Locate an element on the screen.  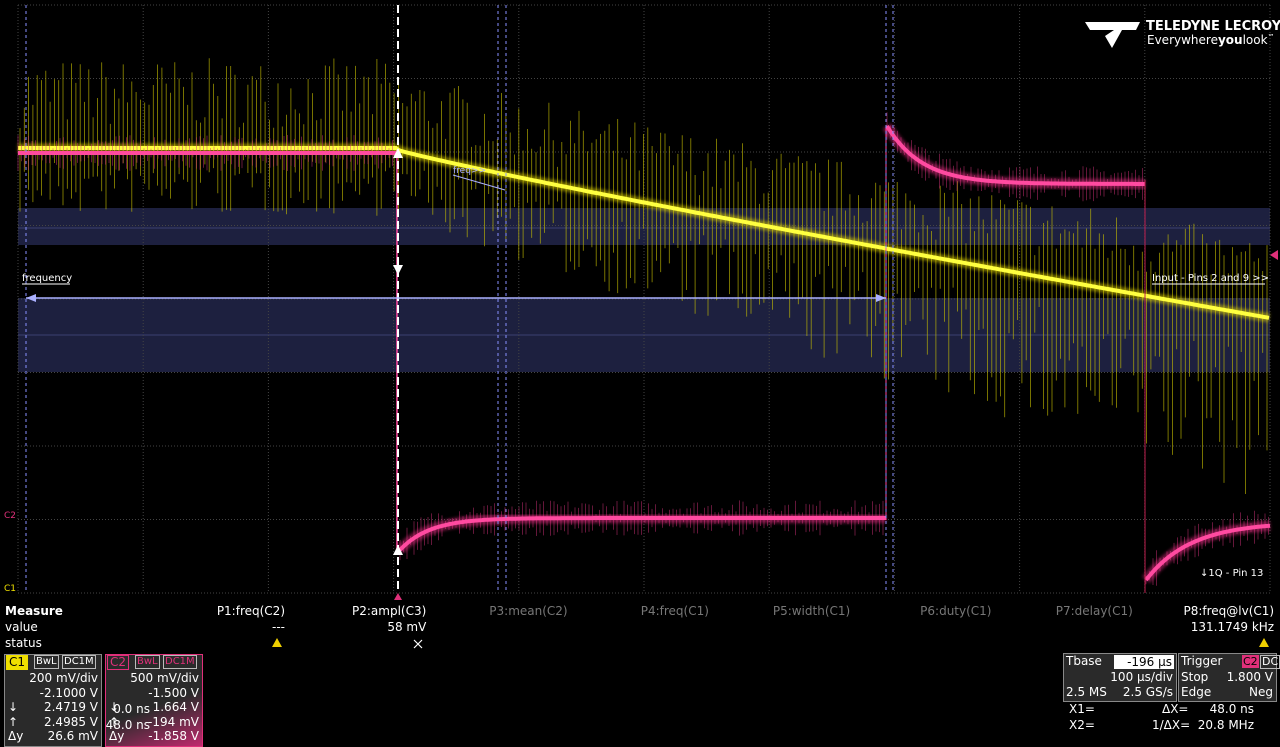
row-value: -194 mV is located at coordinates (173, 721).